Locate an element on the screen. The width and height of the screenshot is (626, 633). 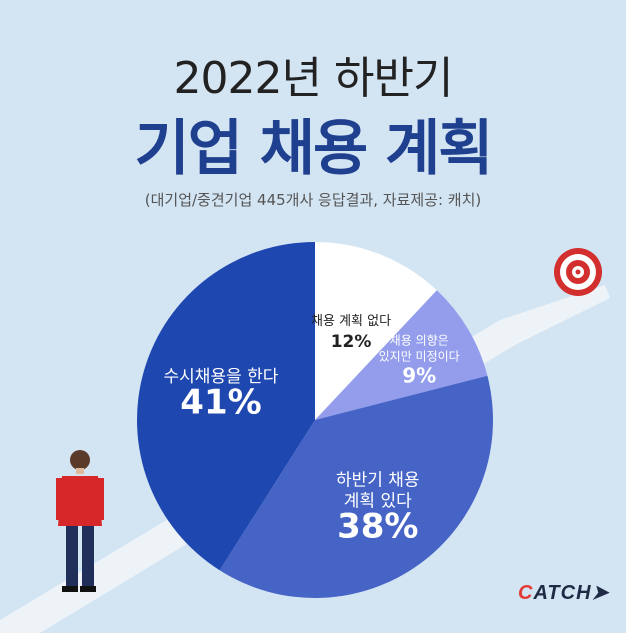
person-illustration is located at coordinates (80, 521).